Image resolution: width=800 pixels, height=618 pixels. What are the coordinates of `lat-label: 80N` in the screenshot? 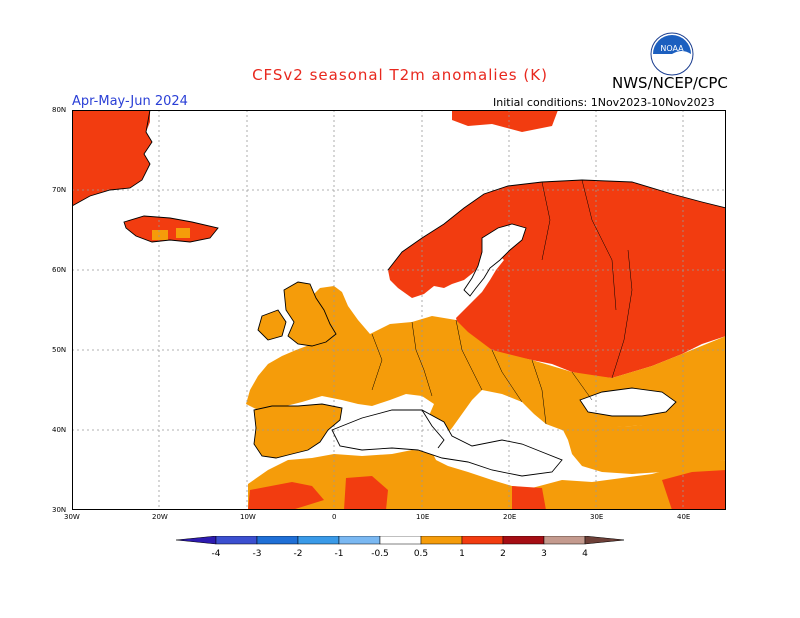 It's located at (59, 110).